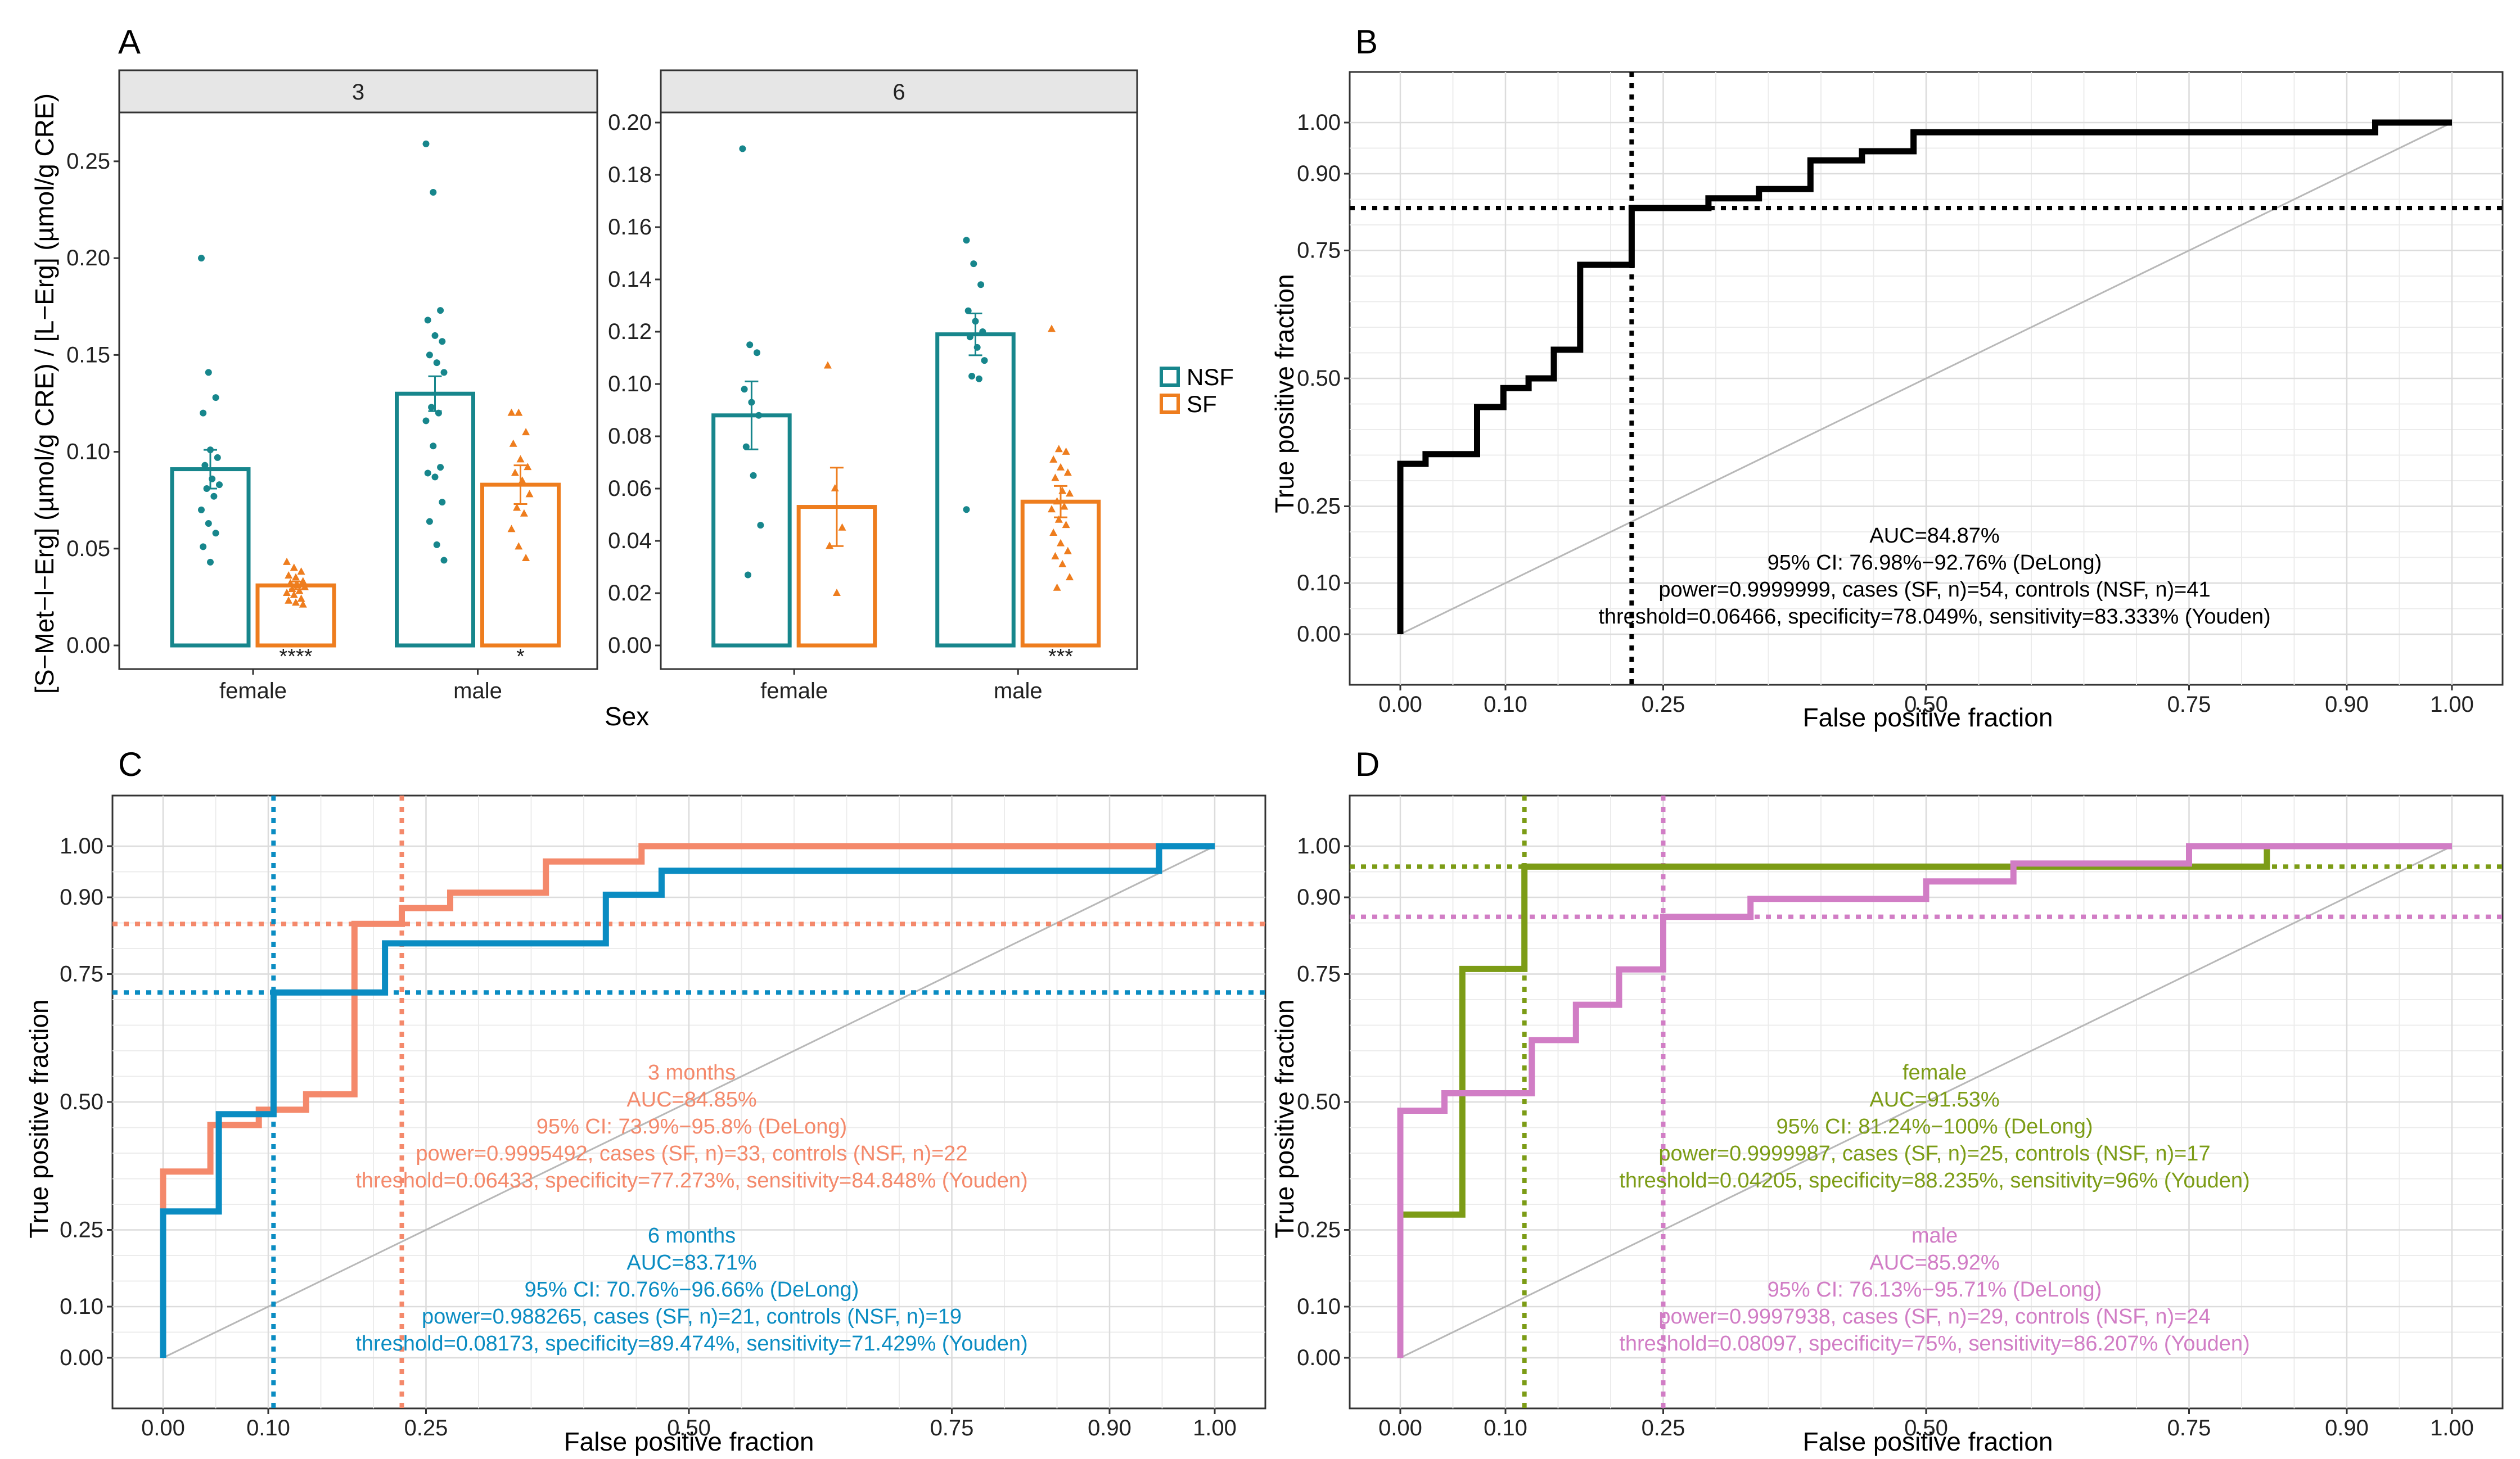  I want to click on panel-b-xtick-label: 0.90, so click(2347, 705).